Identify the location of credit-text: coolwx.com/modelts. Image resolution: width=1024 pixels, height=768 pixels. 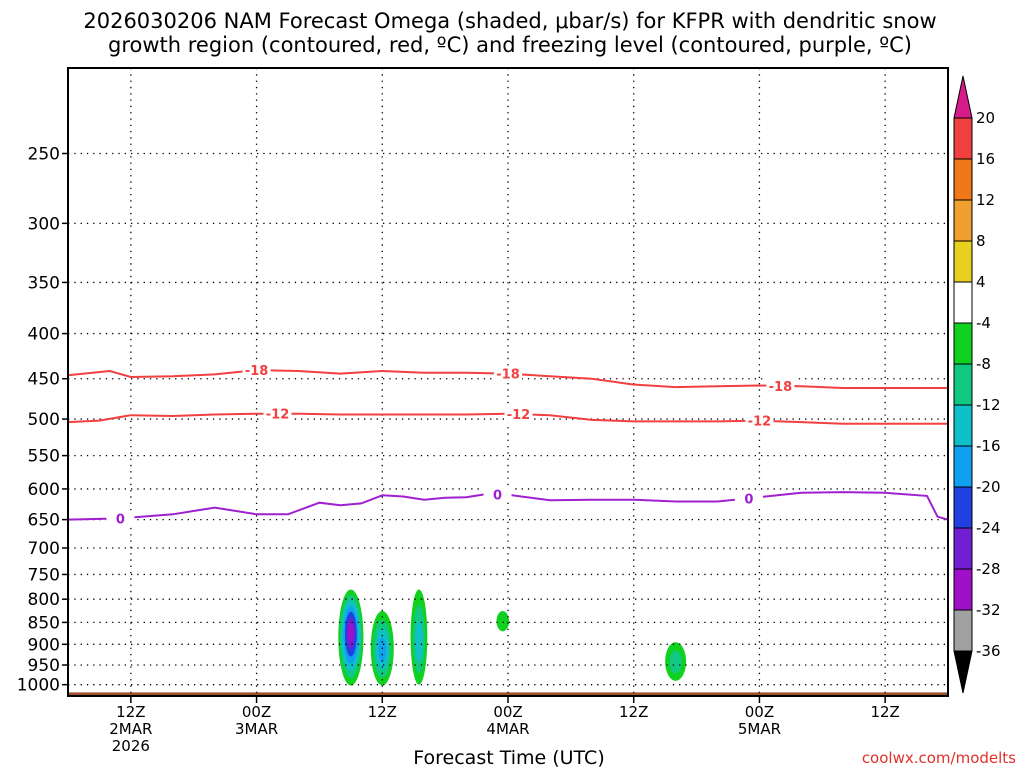
(939, 758).